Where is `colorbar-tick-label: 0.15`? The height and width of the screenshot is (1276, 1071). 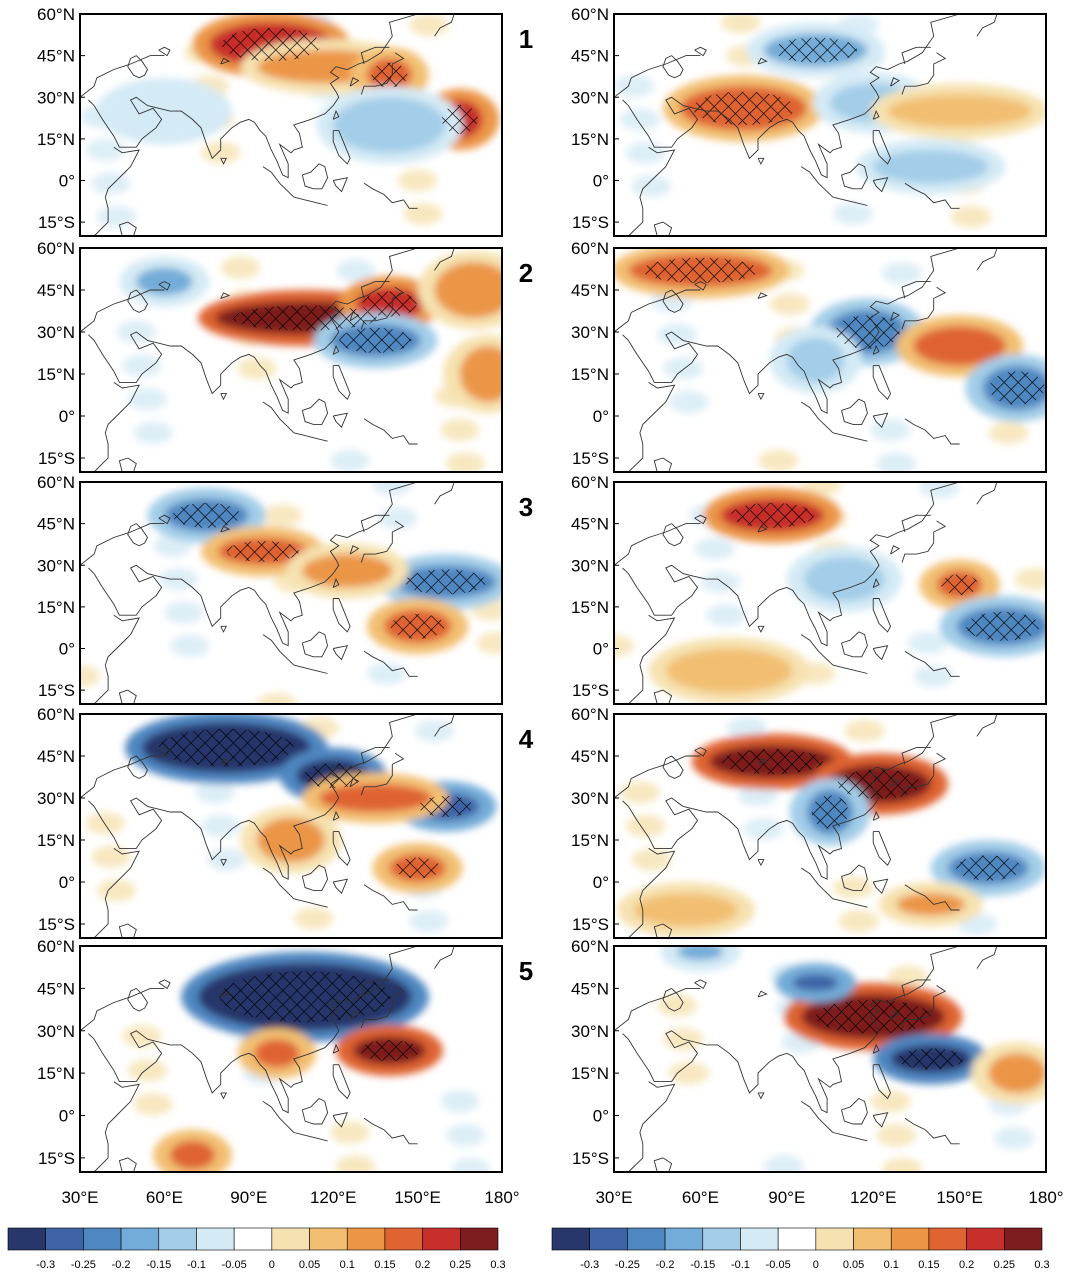
colorbar-tick-label: 0.15 is located at coordinates (384, 1265).